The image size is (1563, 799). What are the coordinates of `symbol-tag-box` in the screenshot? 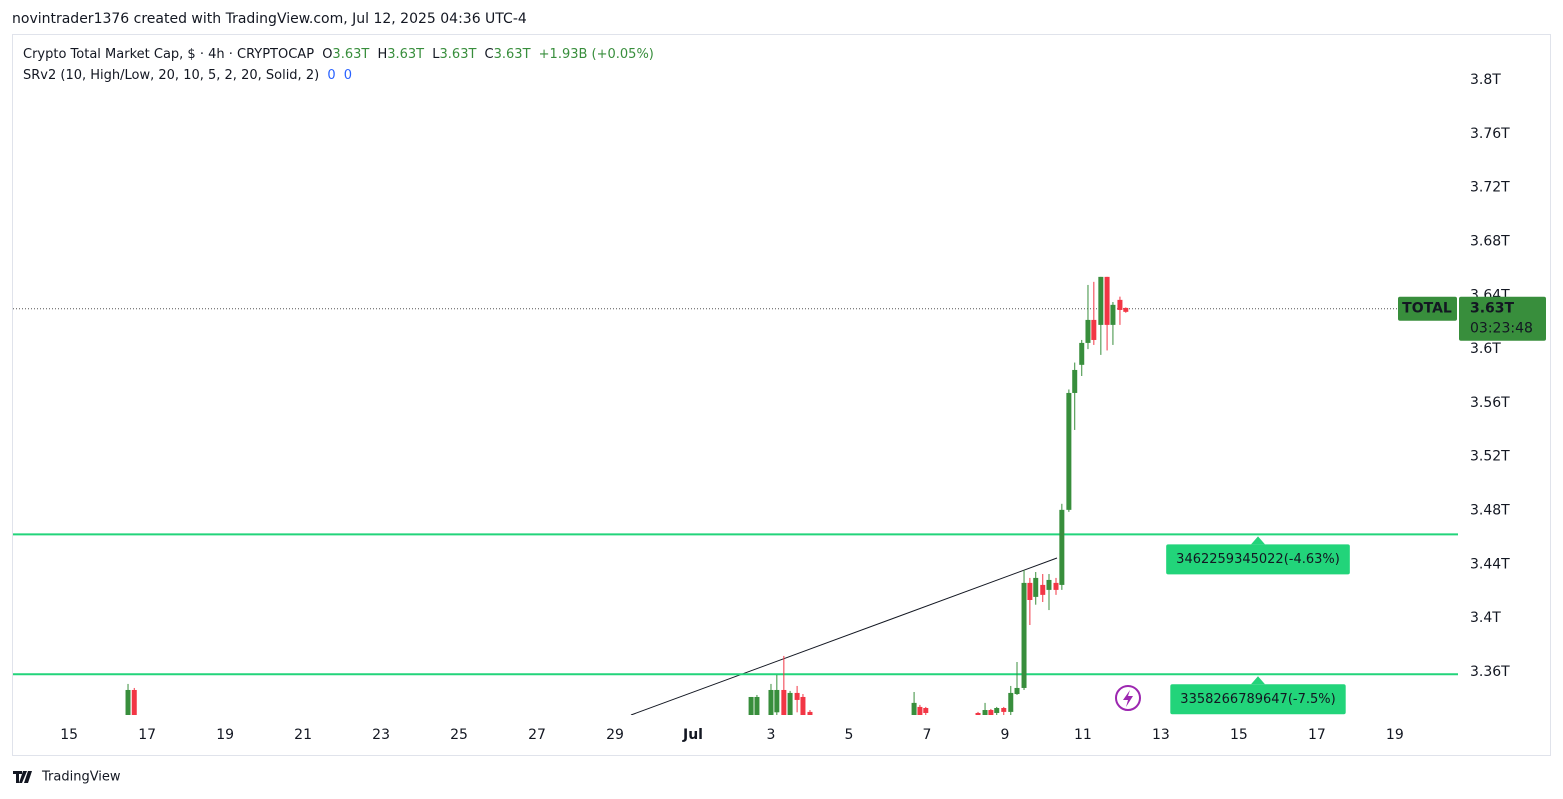 It's located at (1427, 308).